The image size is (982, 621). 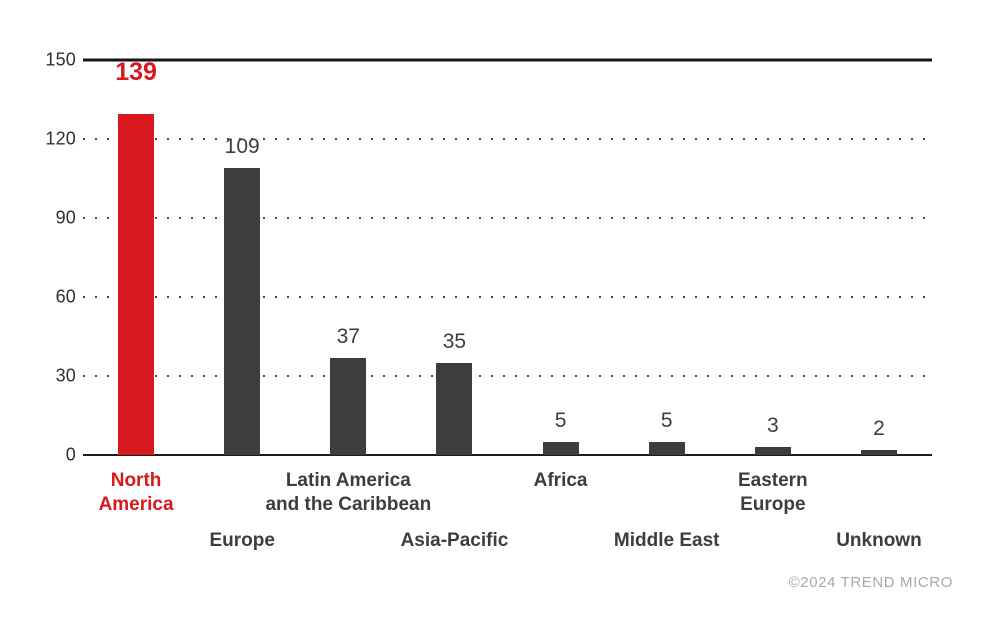 What do you see at coordinates (70, 454) in the screenshot?
I see `y-tick-0: 0` at bounding box center [70, 454].